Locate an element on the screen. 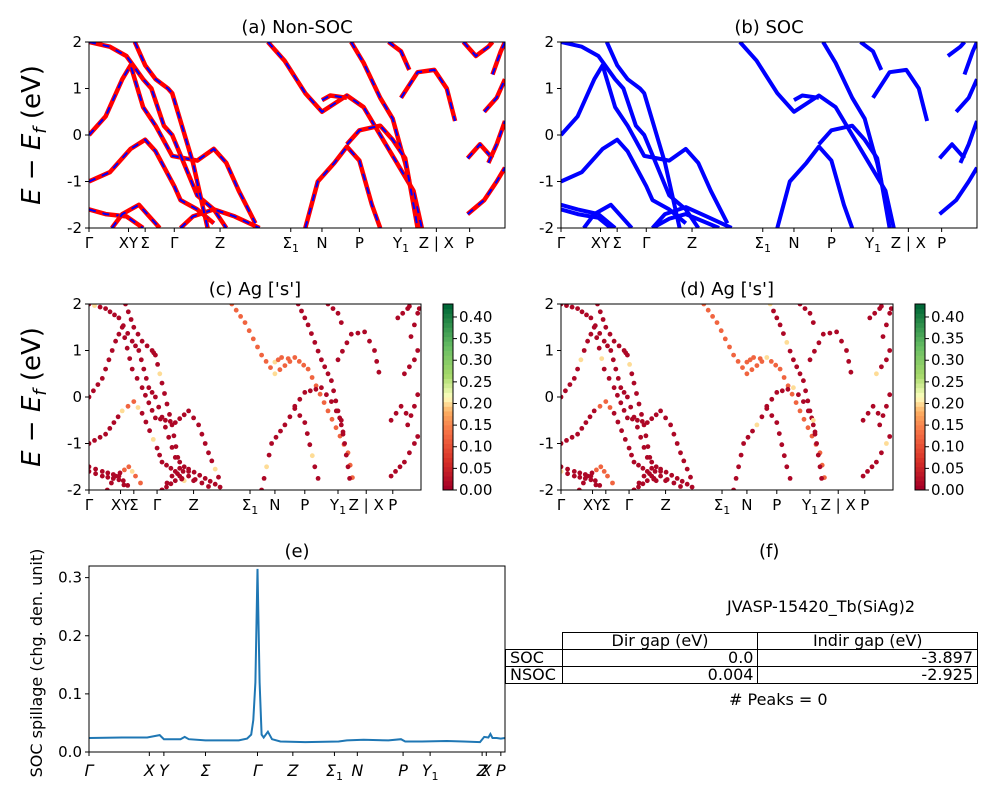  panel-b-xtick-label: Y1 is located at coordinates (872, 244).